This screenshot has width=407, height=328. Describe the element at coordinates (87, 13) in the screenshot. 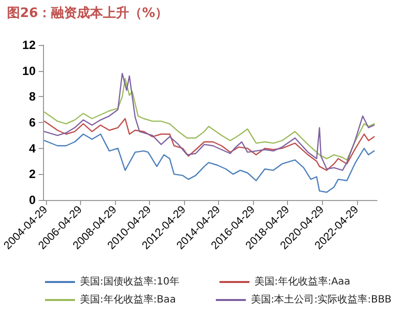

I see `chart-title: 图26：融资成本上升（%）` at that location.